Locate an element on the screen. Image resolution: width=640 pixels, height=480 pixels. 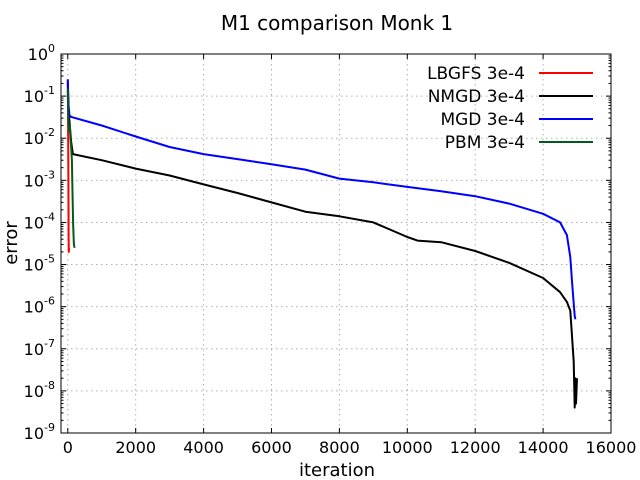
x-tick-label: 14000 is located at coordinates (543, 447).